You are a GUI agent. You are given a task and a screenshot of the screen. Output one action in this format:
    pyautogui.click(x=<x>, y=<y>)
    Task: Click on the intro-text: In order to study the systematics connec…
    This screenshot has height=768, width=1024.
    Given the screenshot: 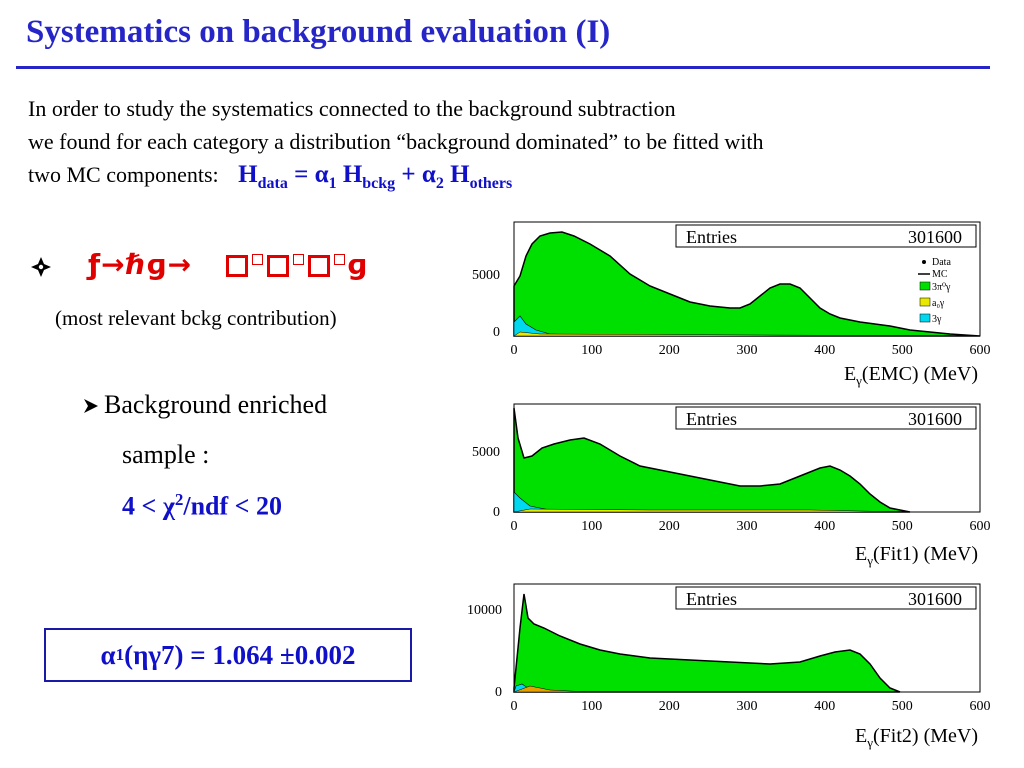 What is the action you would take?
    pyautogui.click(x=513, y=146)
    